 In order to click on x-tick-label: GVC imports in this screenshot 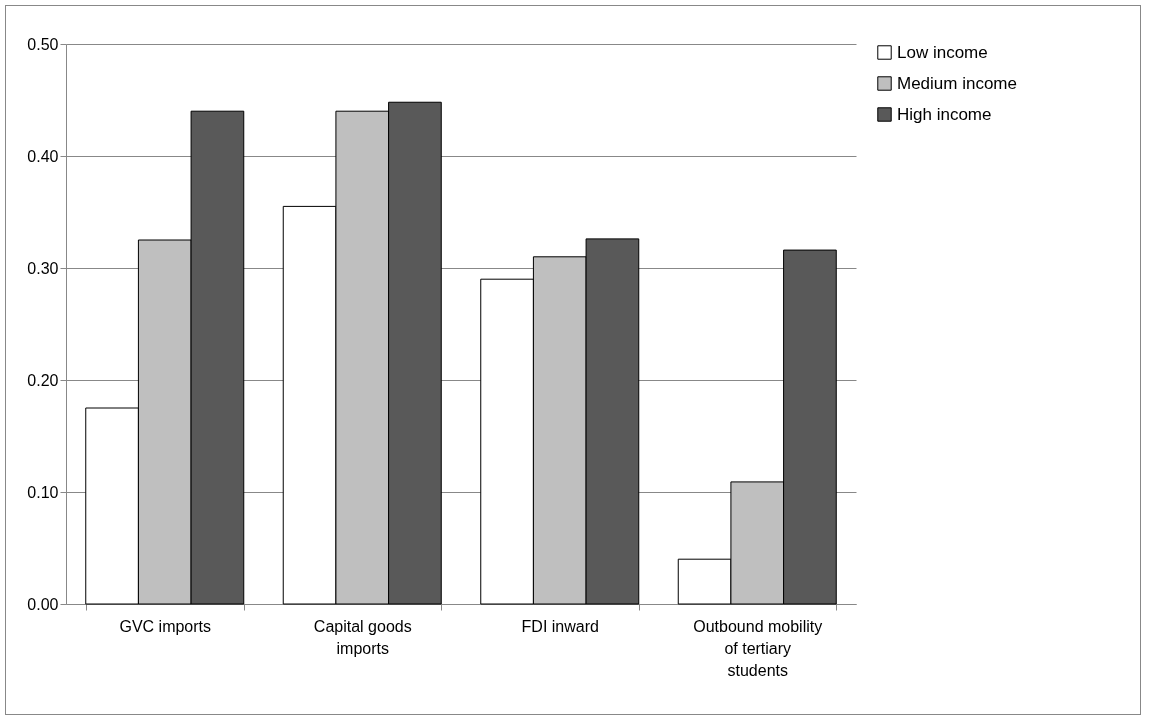, I will do `click(165, 626)`.